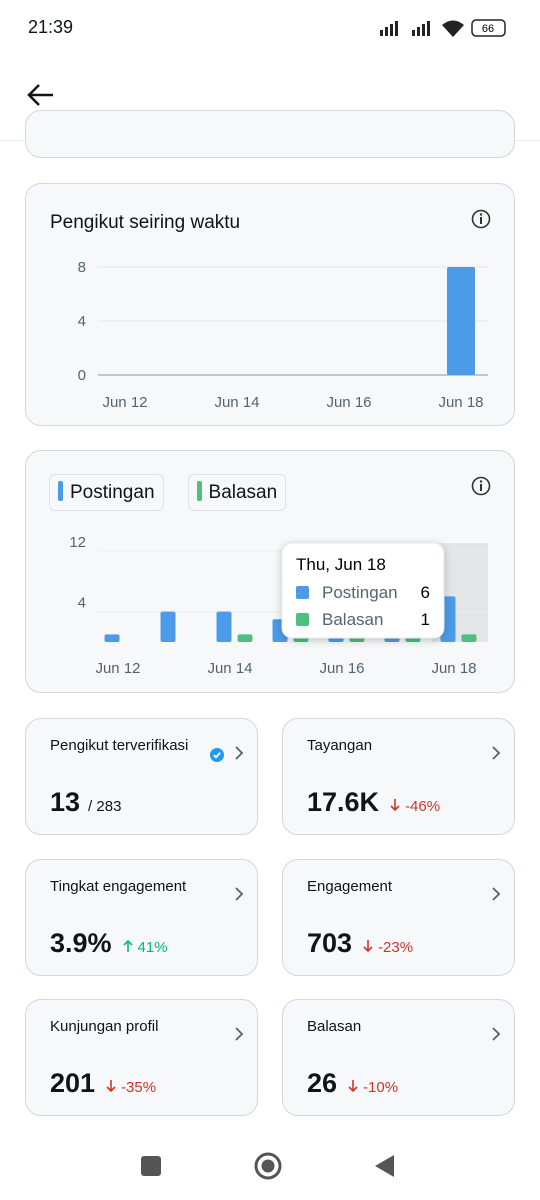  I want to click on stat-change: 41%, so click(145, 947).